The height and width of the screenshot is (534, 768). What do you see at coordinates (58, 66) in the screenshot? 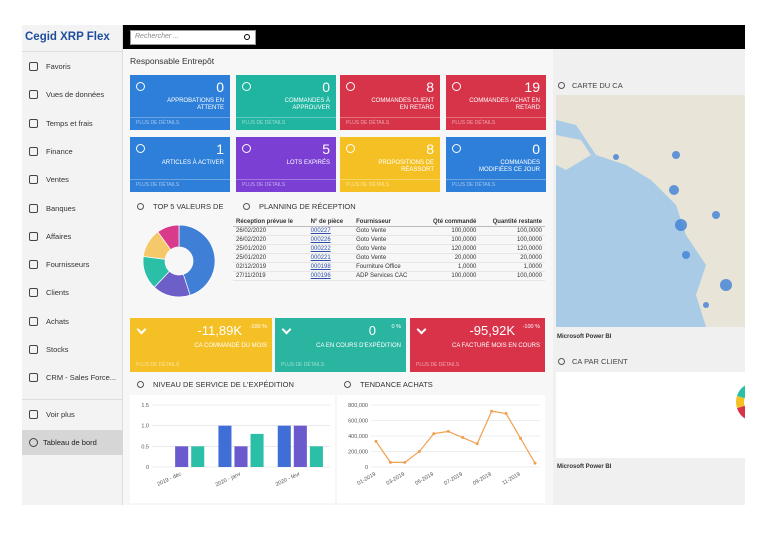
I see `sidebar-item: Favoris` at bounding box center [58, 66].